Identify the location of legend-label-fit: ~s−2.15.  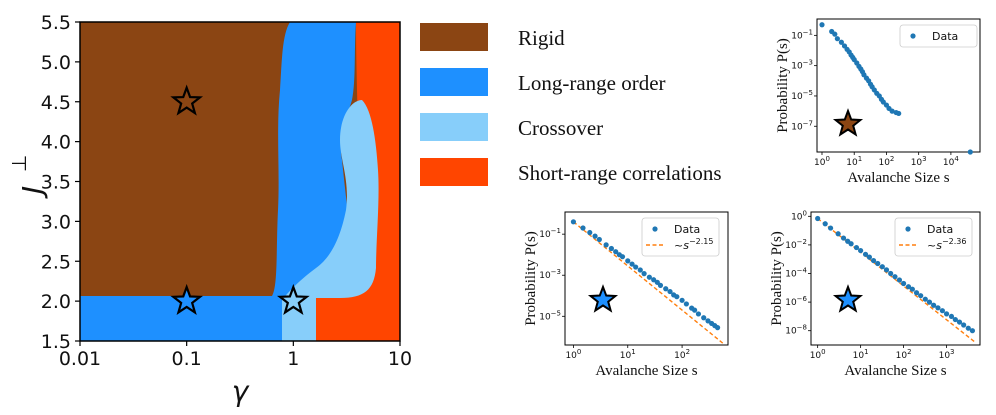
(693, 244).